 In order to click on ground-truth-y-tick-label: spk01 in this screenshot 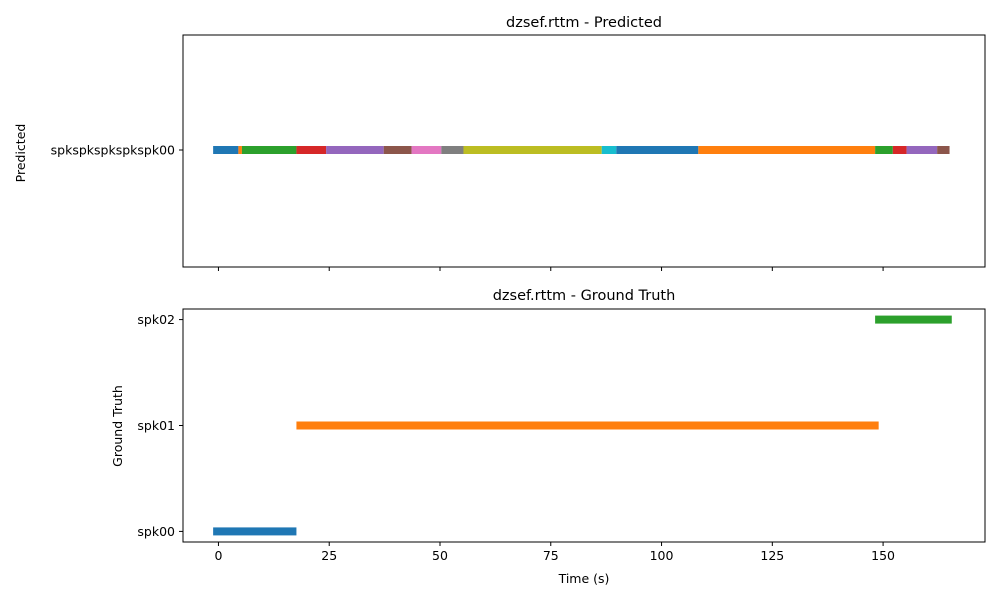, I will do `click(156, 425)`.